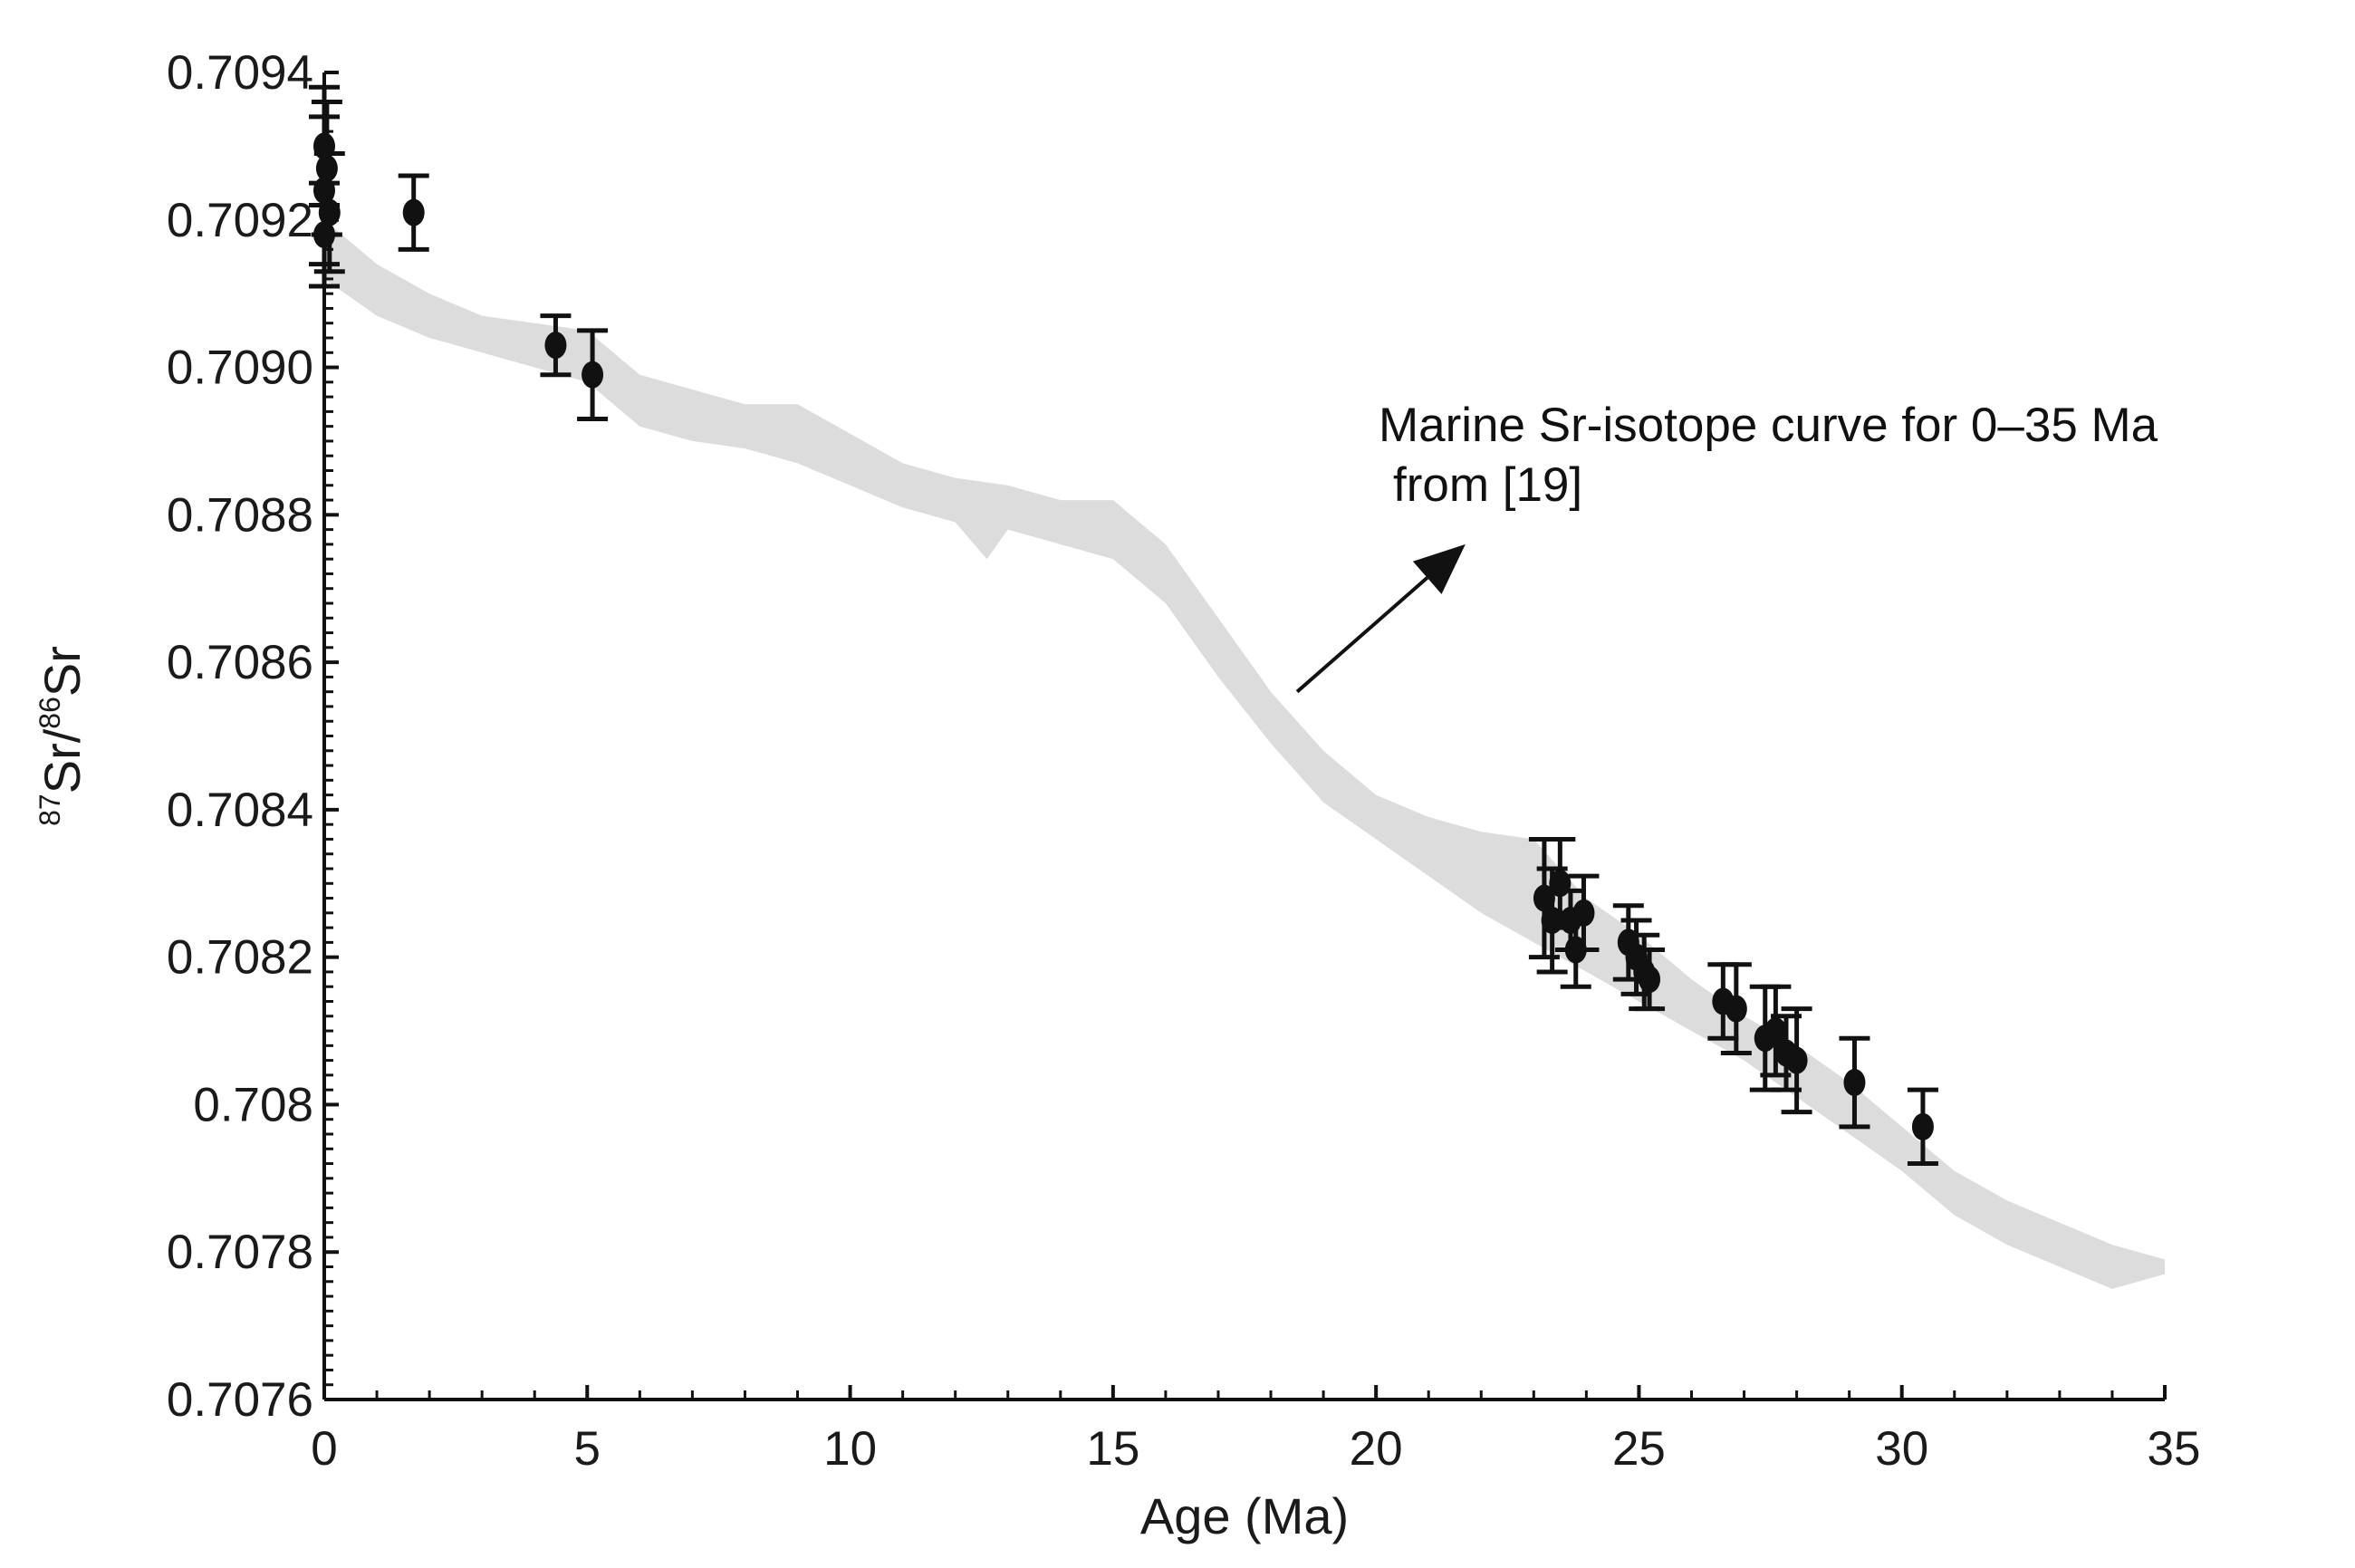 The image size is (2355, 1568). What do you see at coordinates (62, 671) in the screenshot?
I see `y-title-sr: Sr` at bounding box center [62, 671].